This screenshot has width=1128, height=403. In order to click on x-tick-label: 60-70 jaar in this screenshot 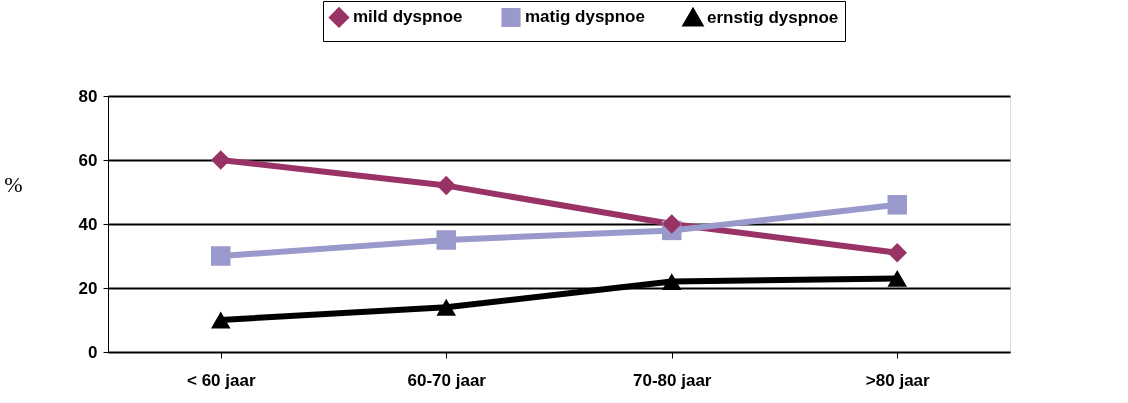, I will do `click(447, 380)`.